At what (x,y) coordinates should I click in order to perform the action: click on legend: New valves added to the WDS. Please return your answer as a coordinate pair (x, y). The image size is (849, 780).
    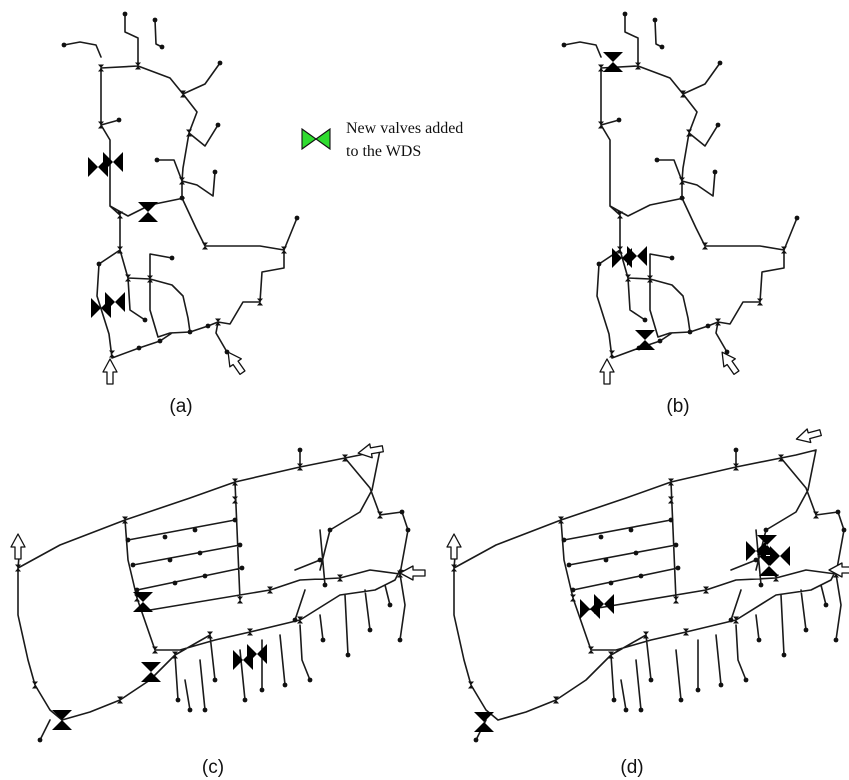
    Looking at the image, I should click on (382, 140).